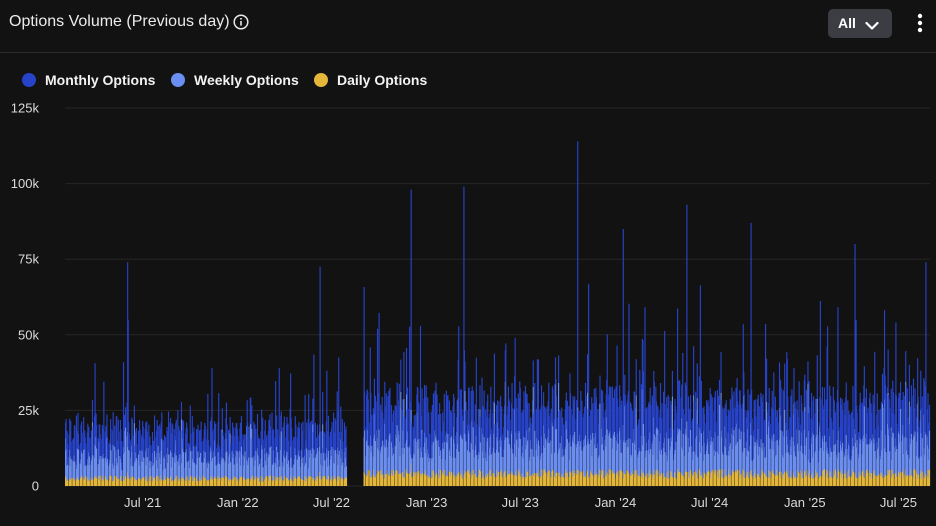 This screenshot has height=526, width=936. Describe the element at coordinates (520, 502) in the screenshot. I see `x-tick-label: Jul '23` at that location.